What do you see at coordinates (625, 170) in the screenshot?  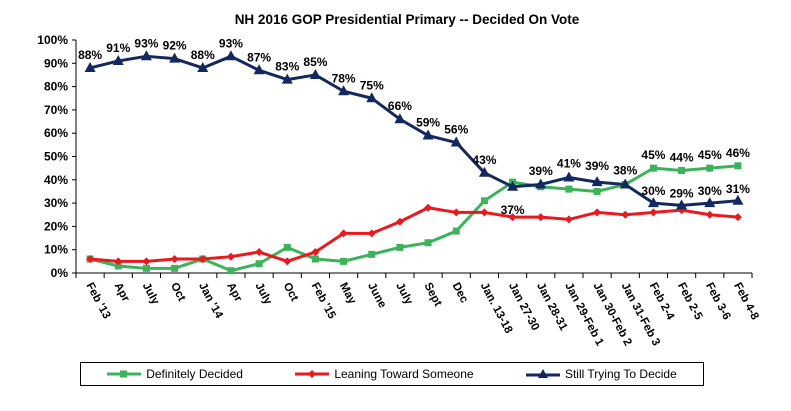 I see `data-label: 38%` at bounding box center [625, 170].